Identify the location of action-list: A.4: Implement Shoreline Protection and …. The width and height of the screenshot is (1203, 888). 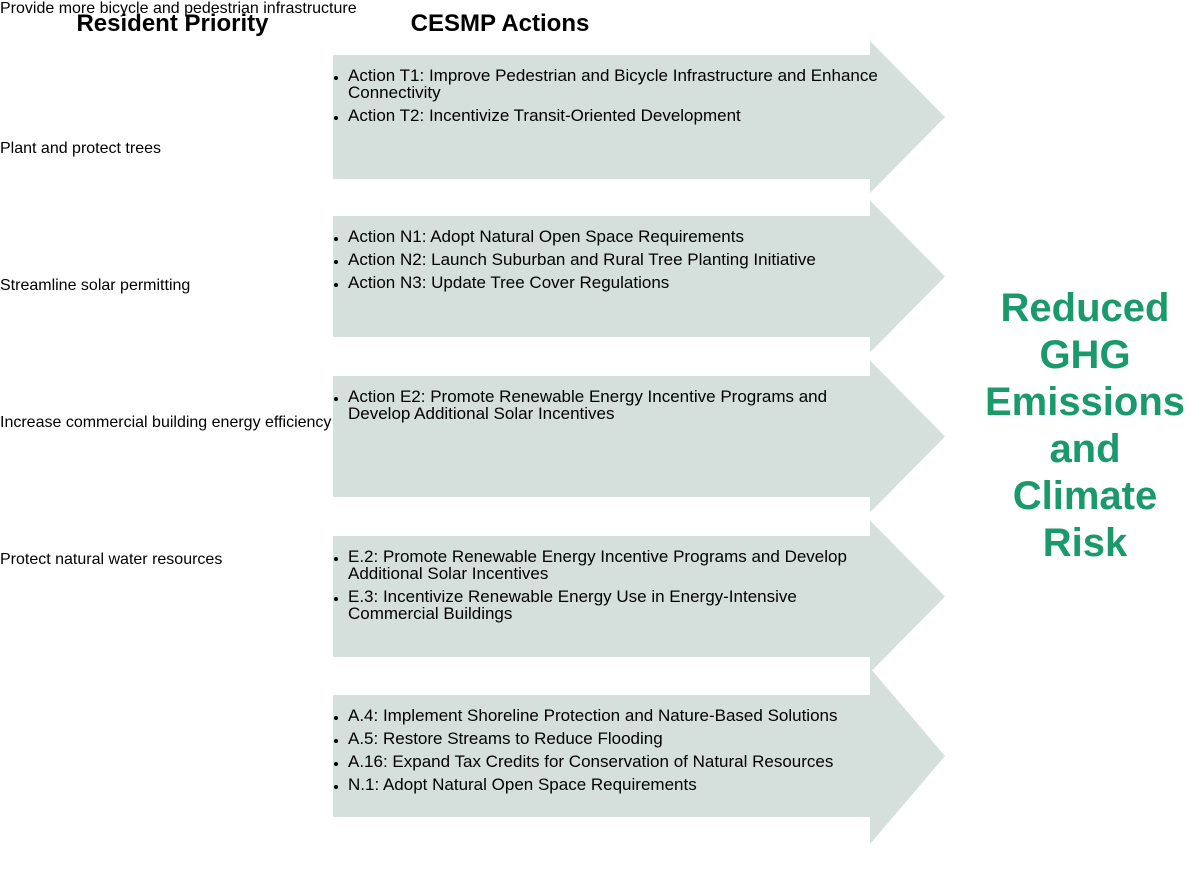
(612, 753).